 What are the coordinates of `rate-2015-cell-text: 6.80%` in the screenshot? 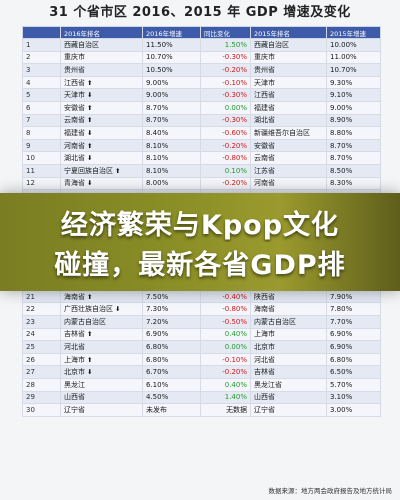 It's located at (341, 359).